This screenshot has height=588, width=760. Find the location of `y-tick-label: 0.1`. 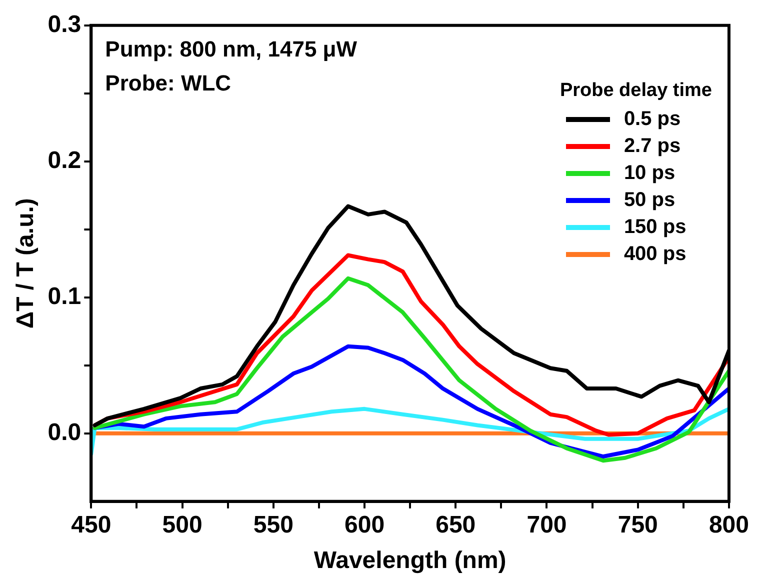

y-tick-label: 0.1 is located at coordinates (65, 296).